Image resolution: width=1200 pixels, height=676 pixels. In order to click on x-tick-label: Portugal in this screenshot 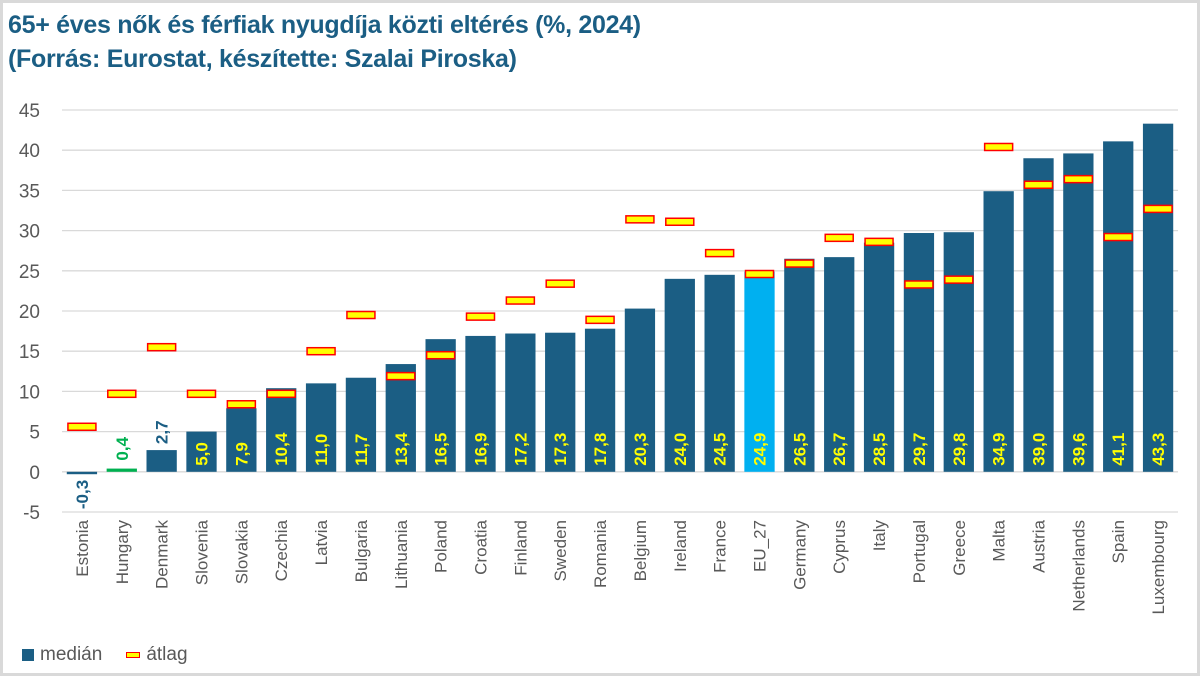, I will do `click(919, 551)`.